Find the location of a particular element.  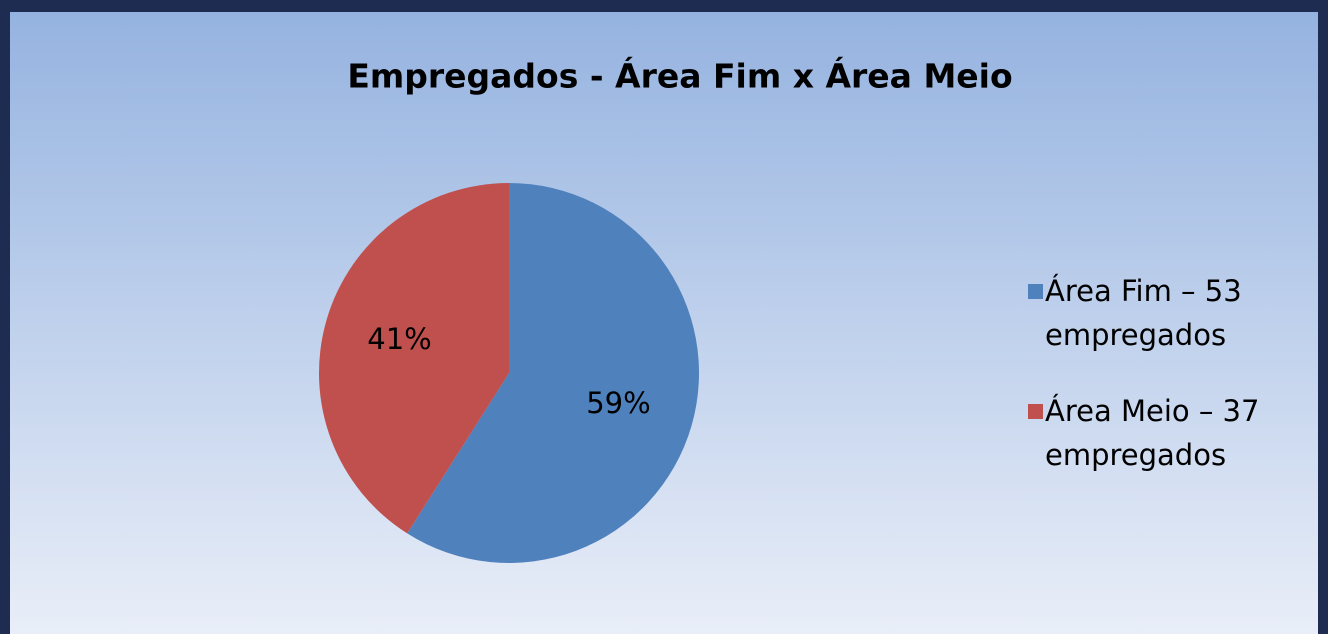

data-label: 59% is located at coordinates (618, 403).